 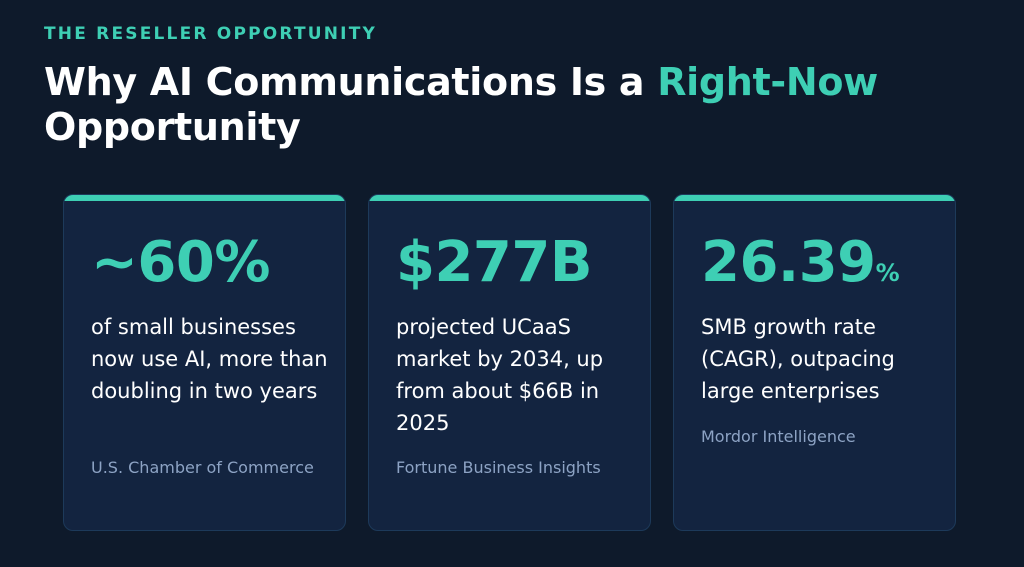 I want to click on stat-value: 26.39%, so click(x=800, y=268).